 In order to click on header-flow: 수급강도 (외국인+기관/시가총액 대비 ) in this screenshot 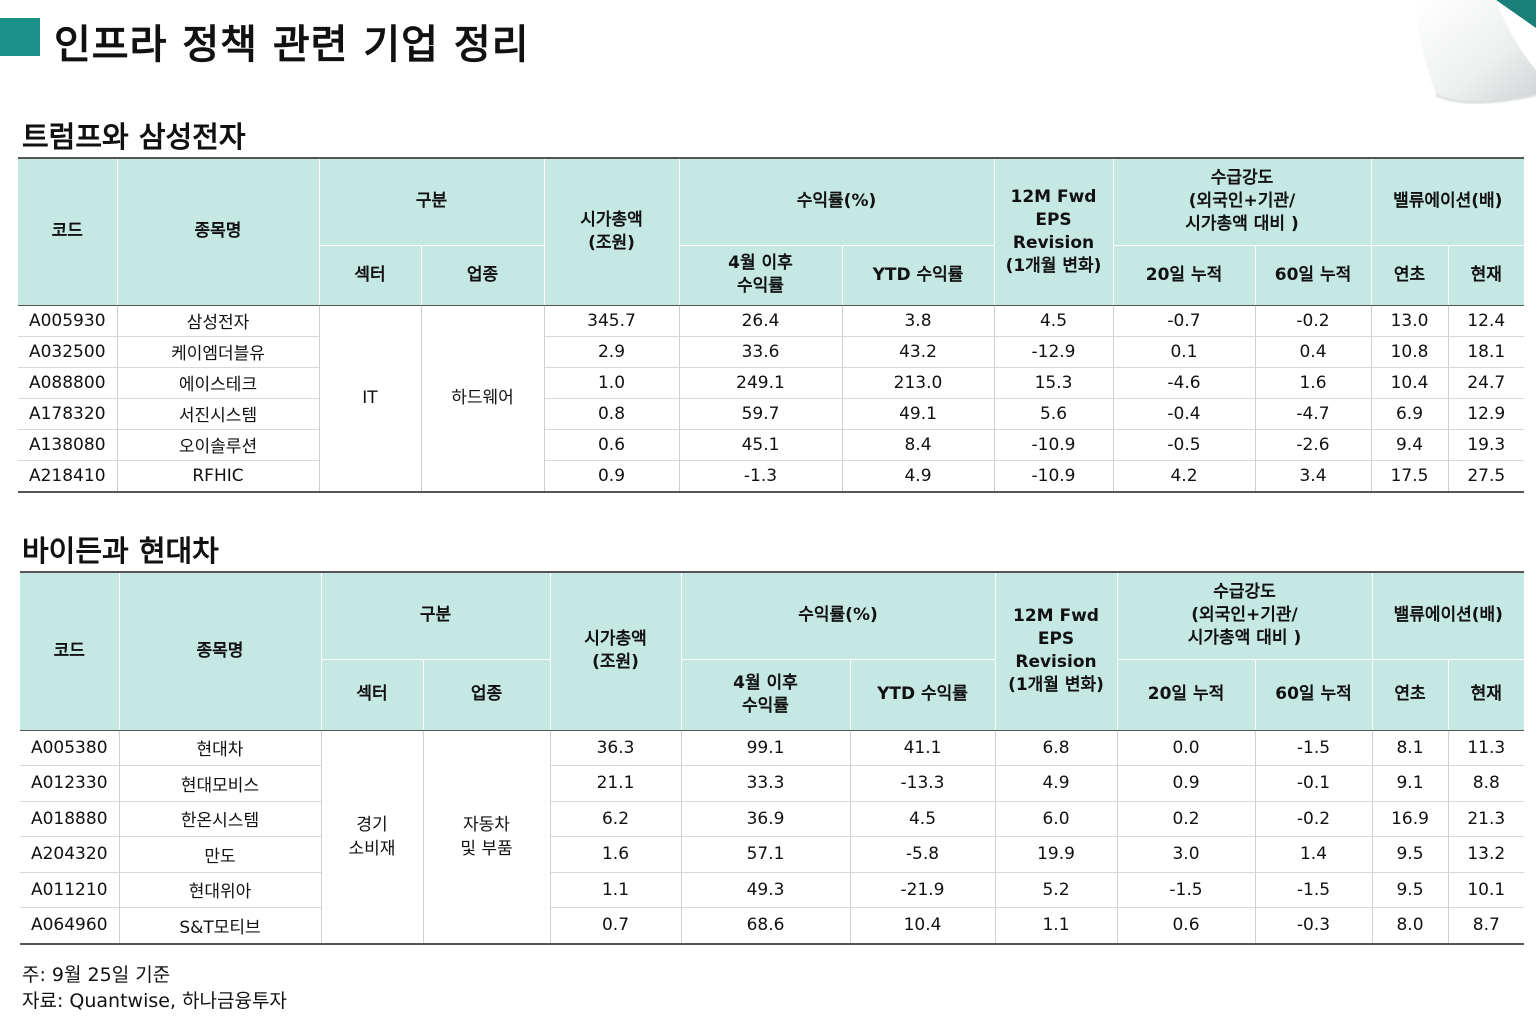, I will do `click(1244, 615)`.